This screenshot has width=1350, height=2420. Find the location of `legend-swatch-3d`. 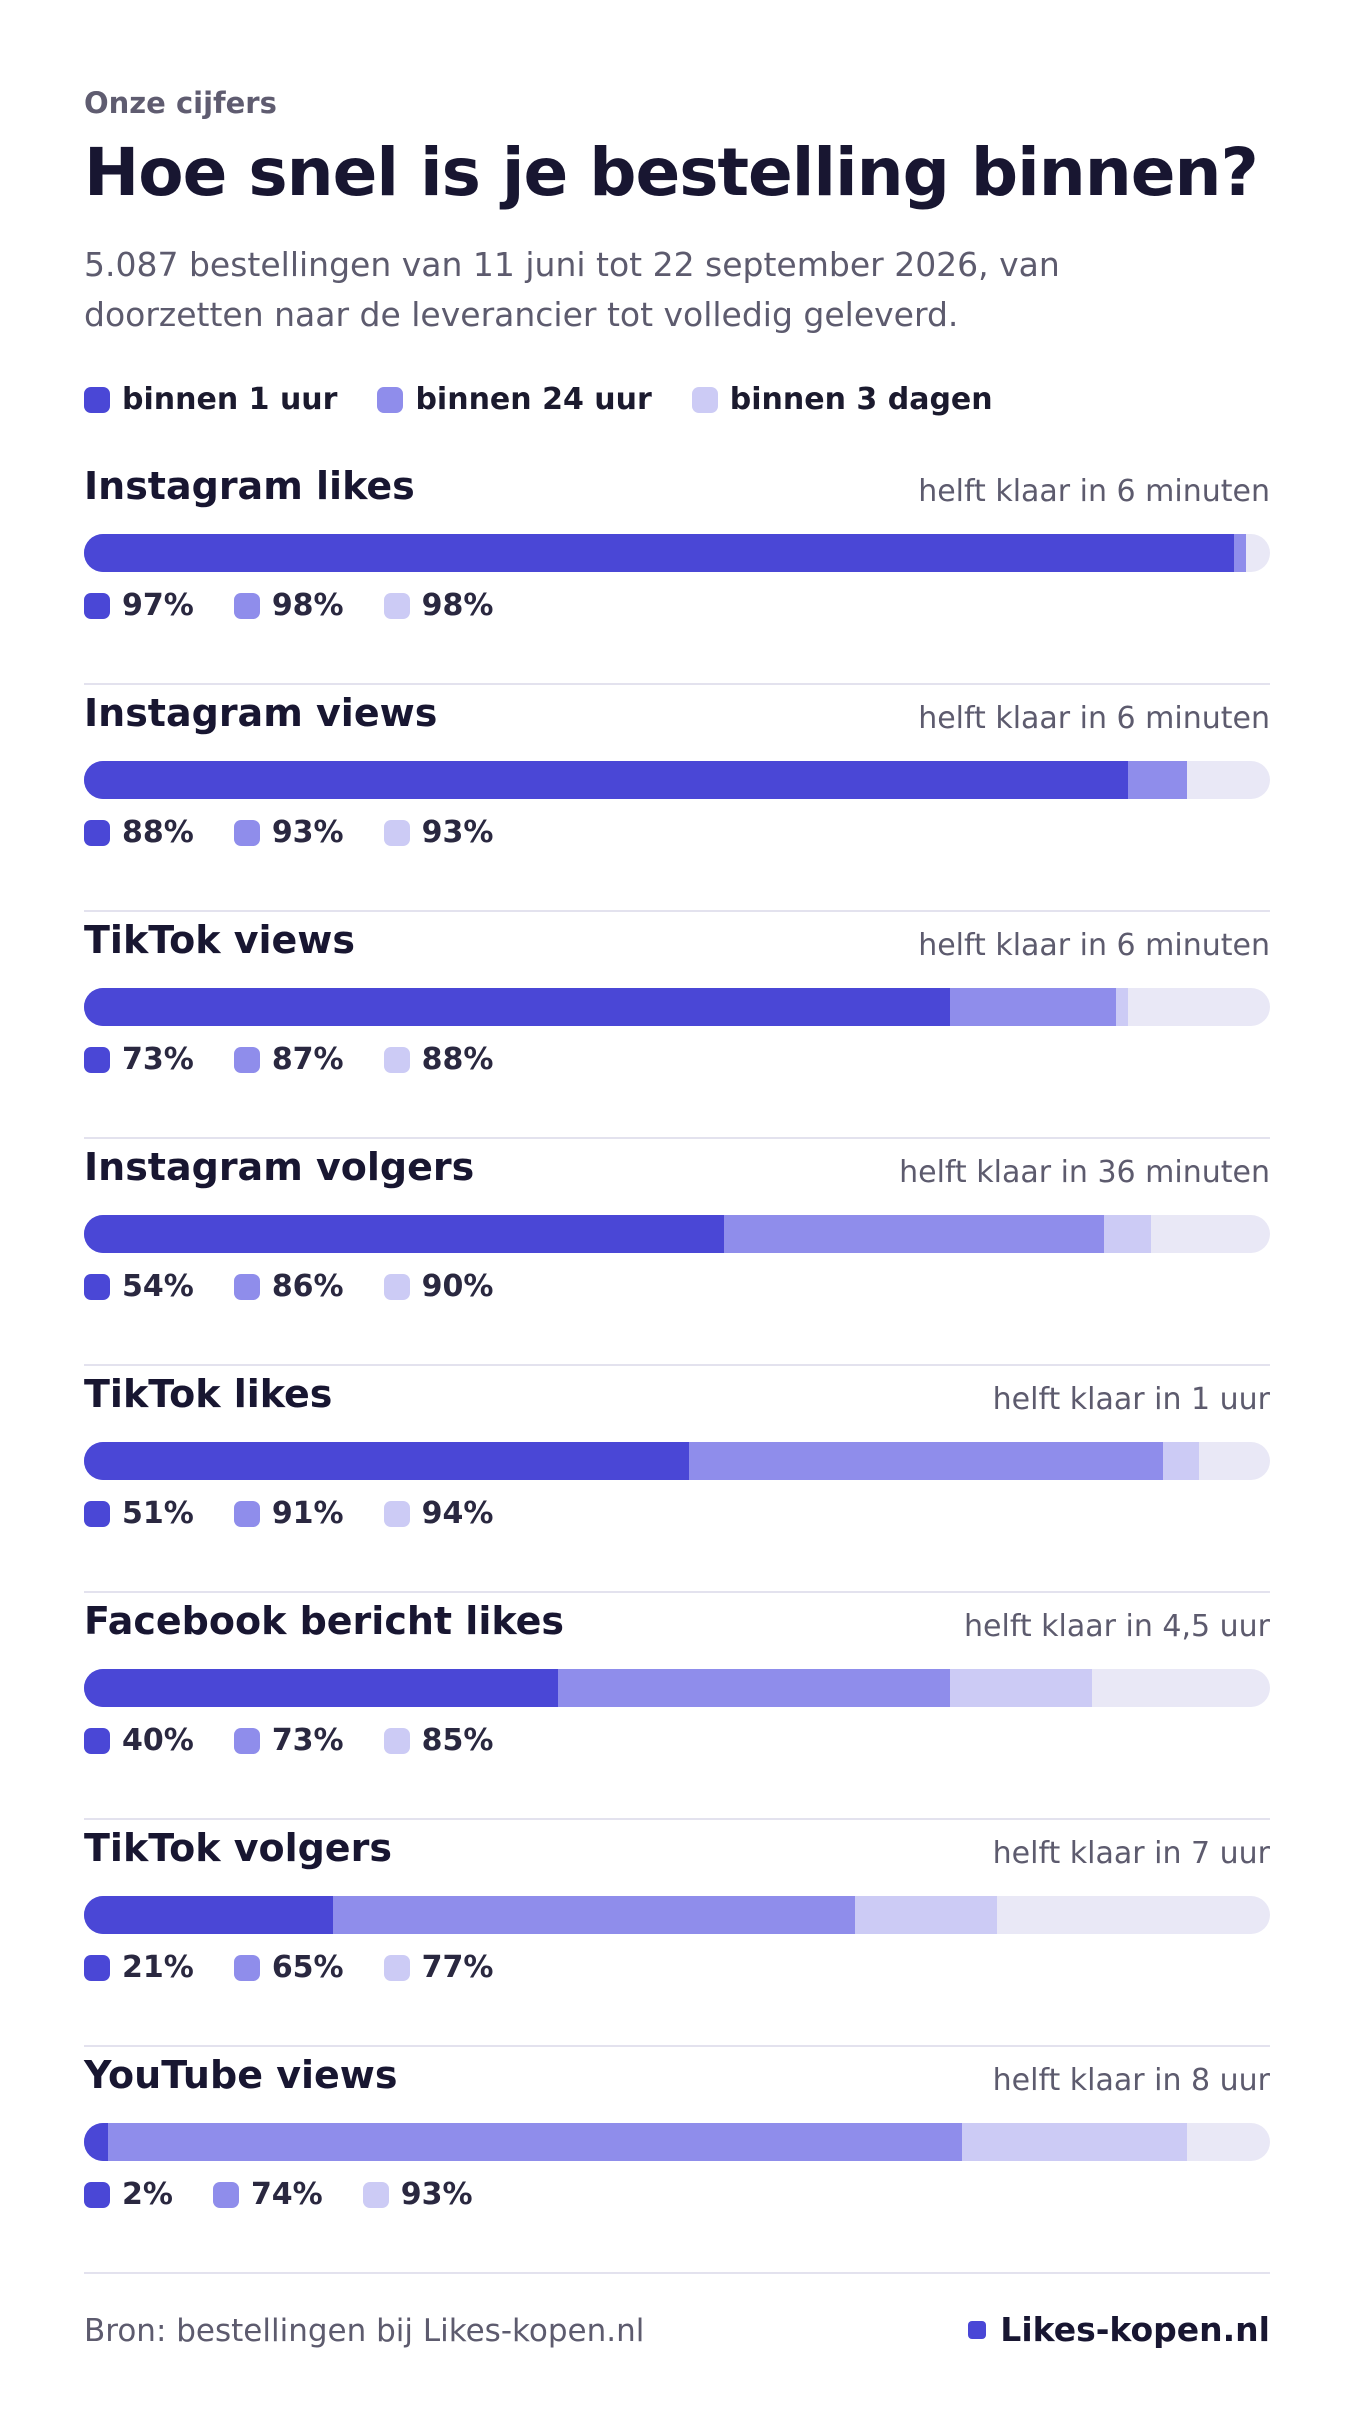

legend-swatch-3d is located at coordinates (704, 399).